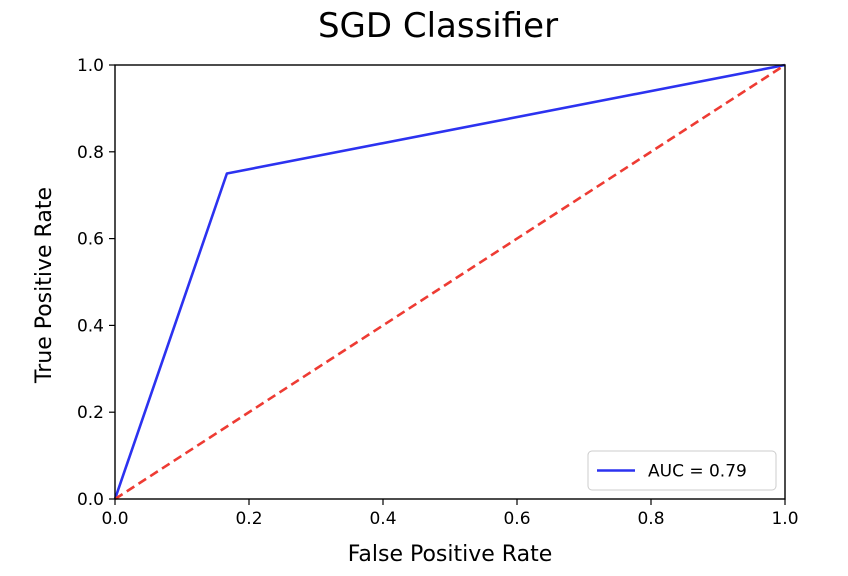 The height and width of the screenshot is (576, 848). Describe the element at coordinates (438, 26) in the screenshot. I see `chart-title: SGD Classifier` at that location.